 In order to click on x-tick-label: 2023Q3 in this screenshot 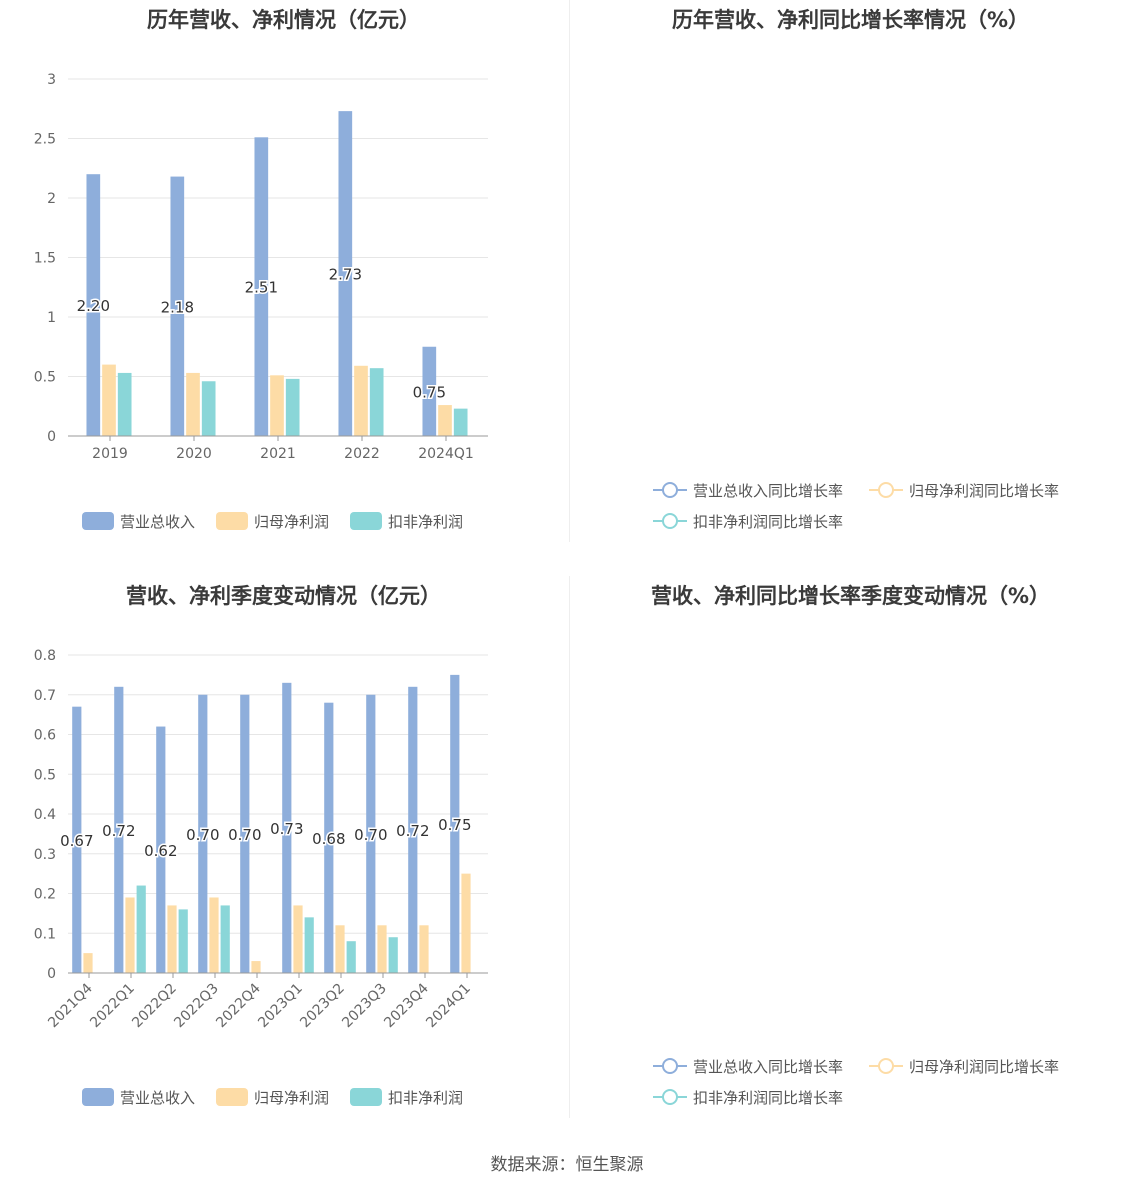, I will do `click(364, 1006)`.